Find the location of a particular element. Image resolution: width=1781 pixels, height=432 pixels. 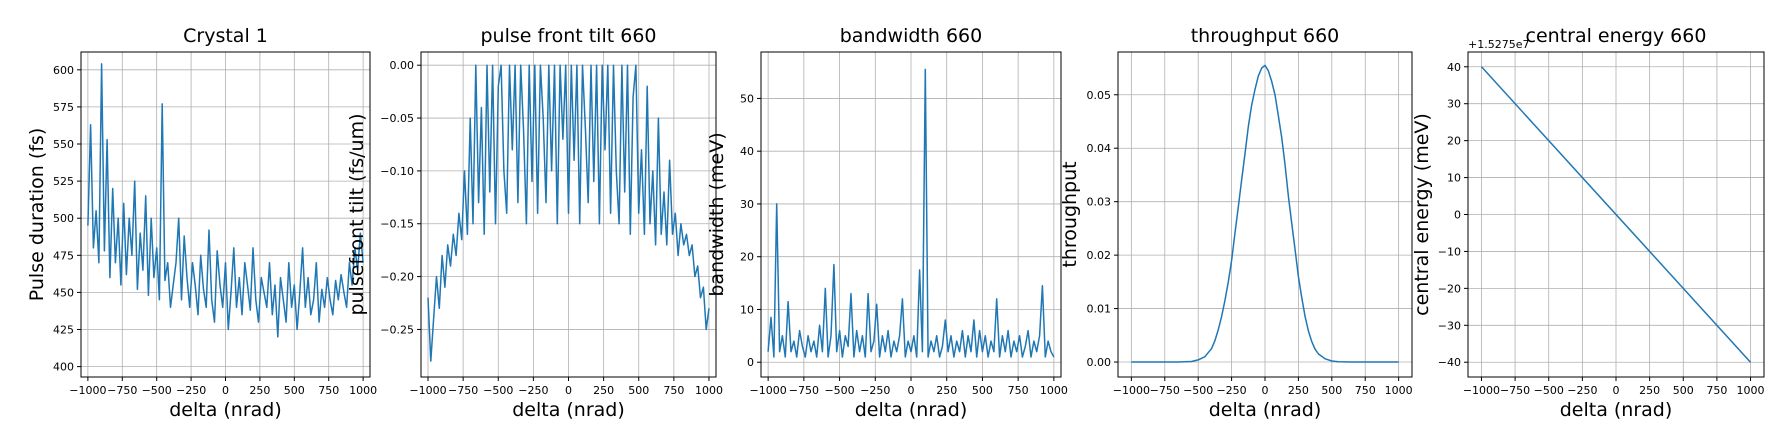

y-tick-label: 575 is located at coordinates (63, 107).